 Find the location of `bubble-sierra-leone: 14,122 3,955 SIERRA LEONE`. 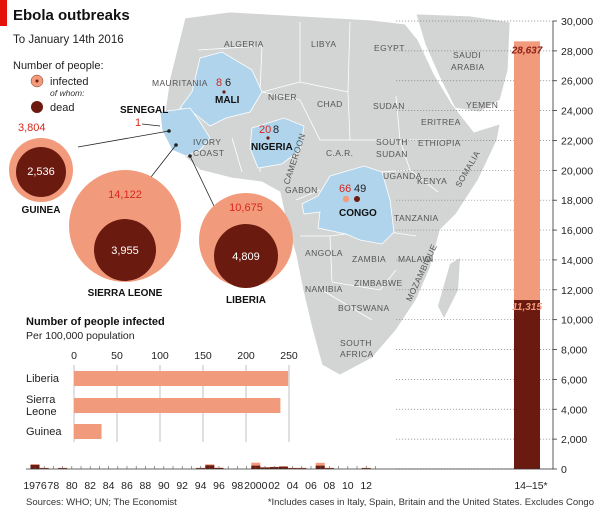

bubble-sierra-leone: 14,122 3,955 SIERRA LEONE is located at coordinates (125, 234).